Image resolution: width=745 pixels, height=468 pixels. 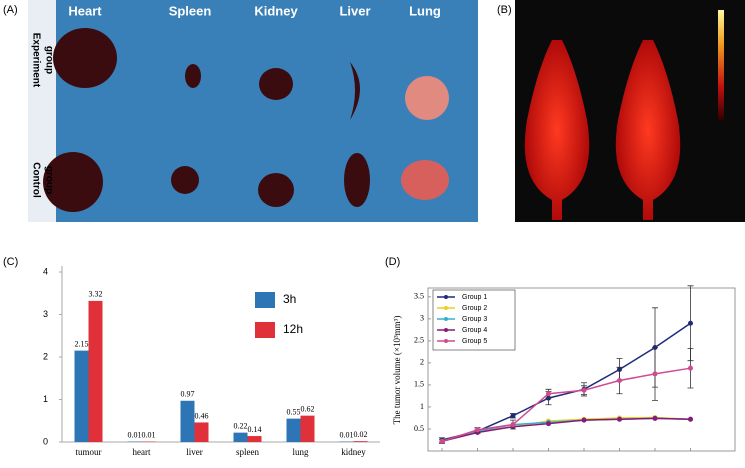 What do you see at coordinates (293, 329) in the screenshot?
I see `legend-label: 12h` at bounding box center [293, 329].